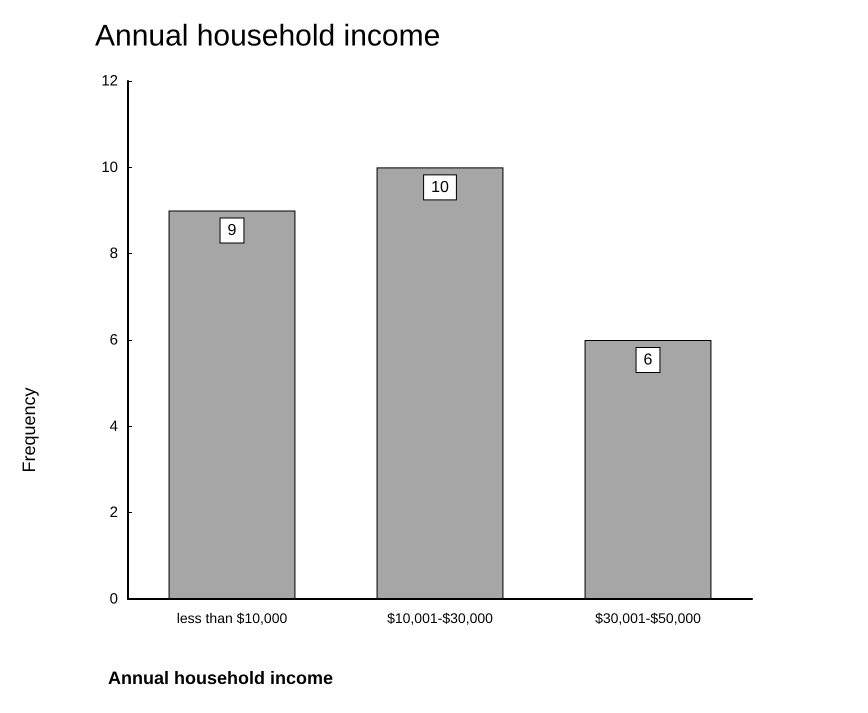  Describe the element at coordinates (221, 678) in the screenshot. I see `x-axis-title: Annual household income` at that location.